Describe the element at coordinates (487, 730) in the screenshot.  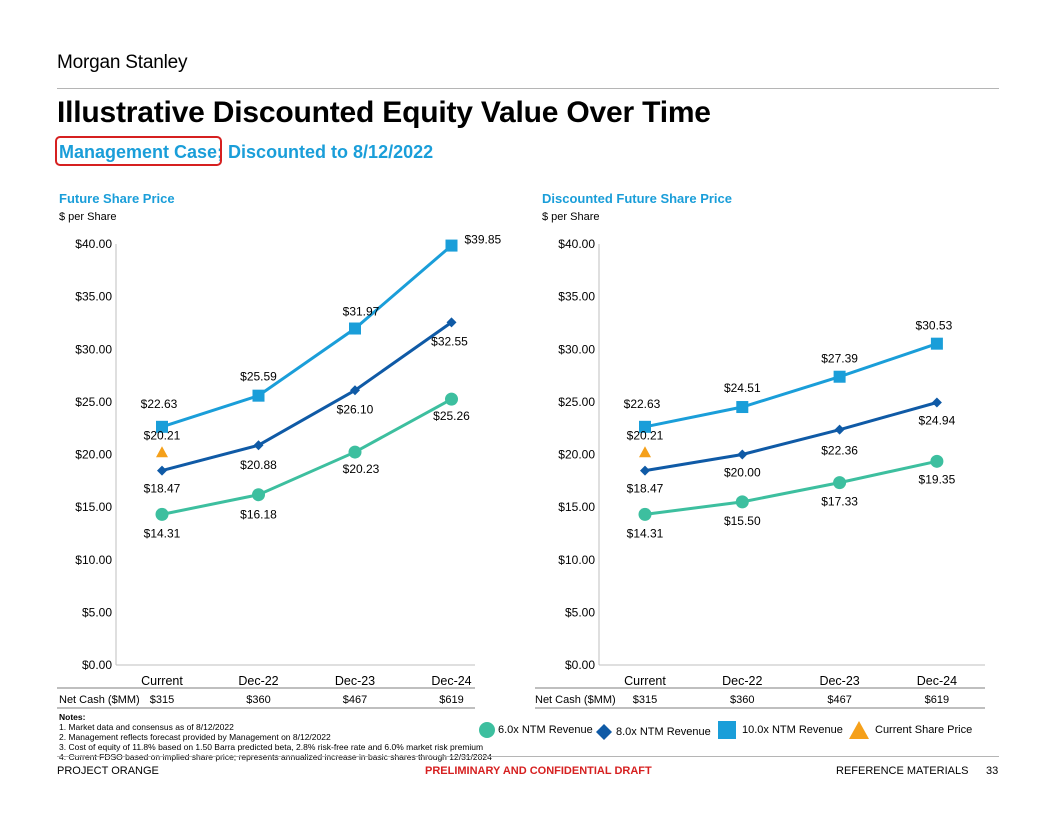
I see `legend-circle-icon` at that location.